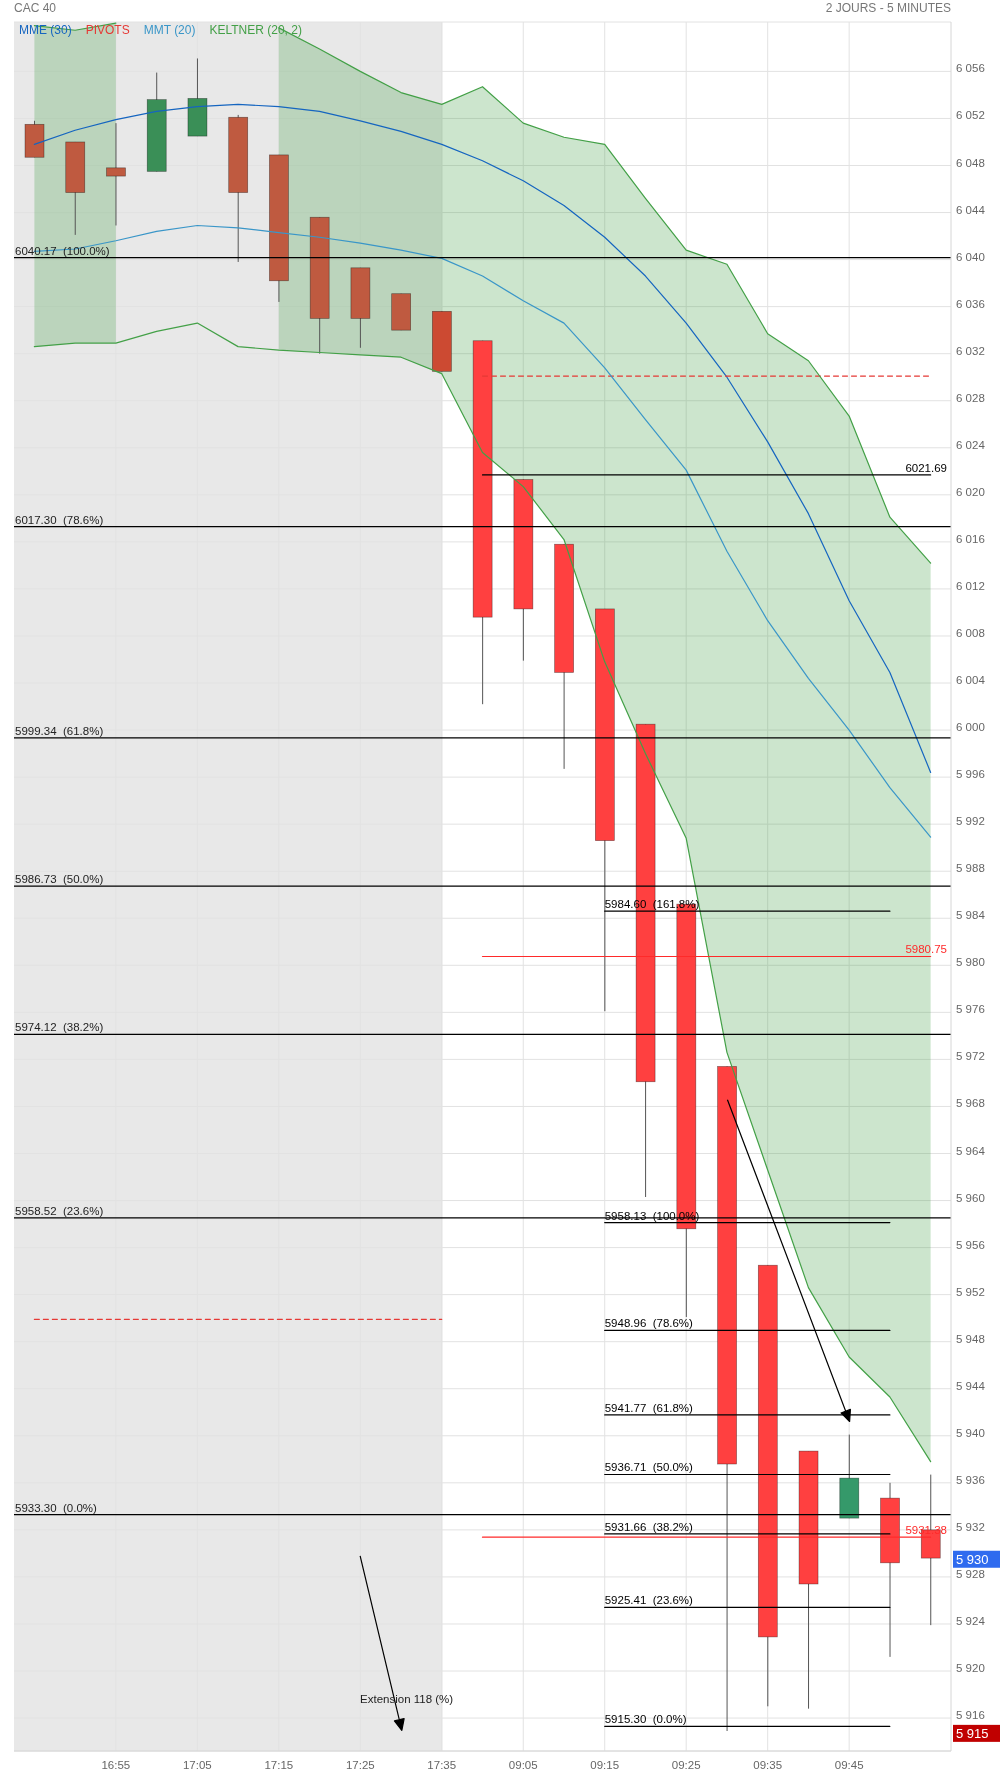 This screenshot has width=1000, height=1774. I want to click on annotation: 6021.69, so click(926, 467).